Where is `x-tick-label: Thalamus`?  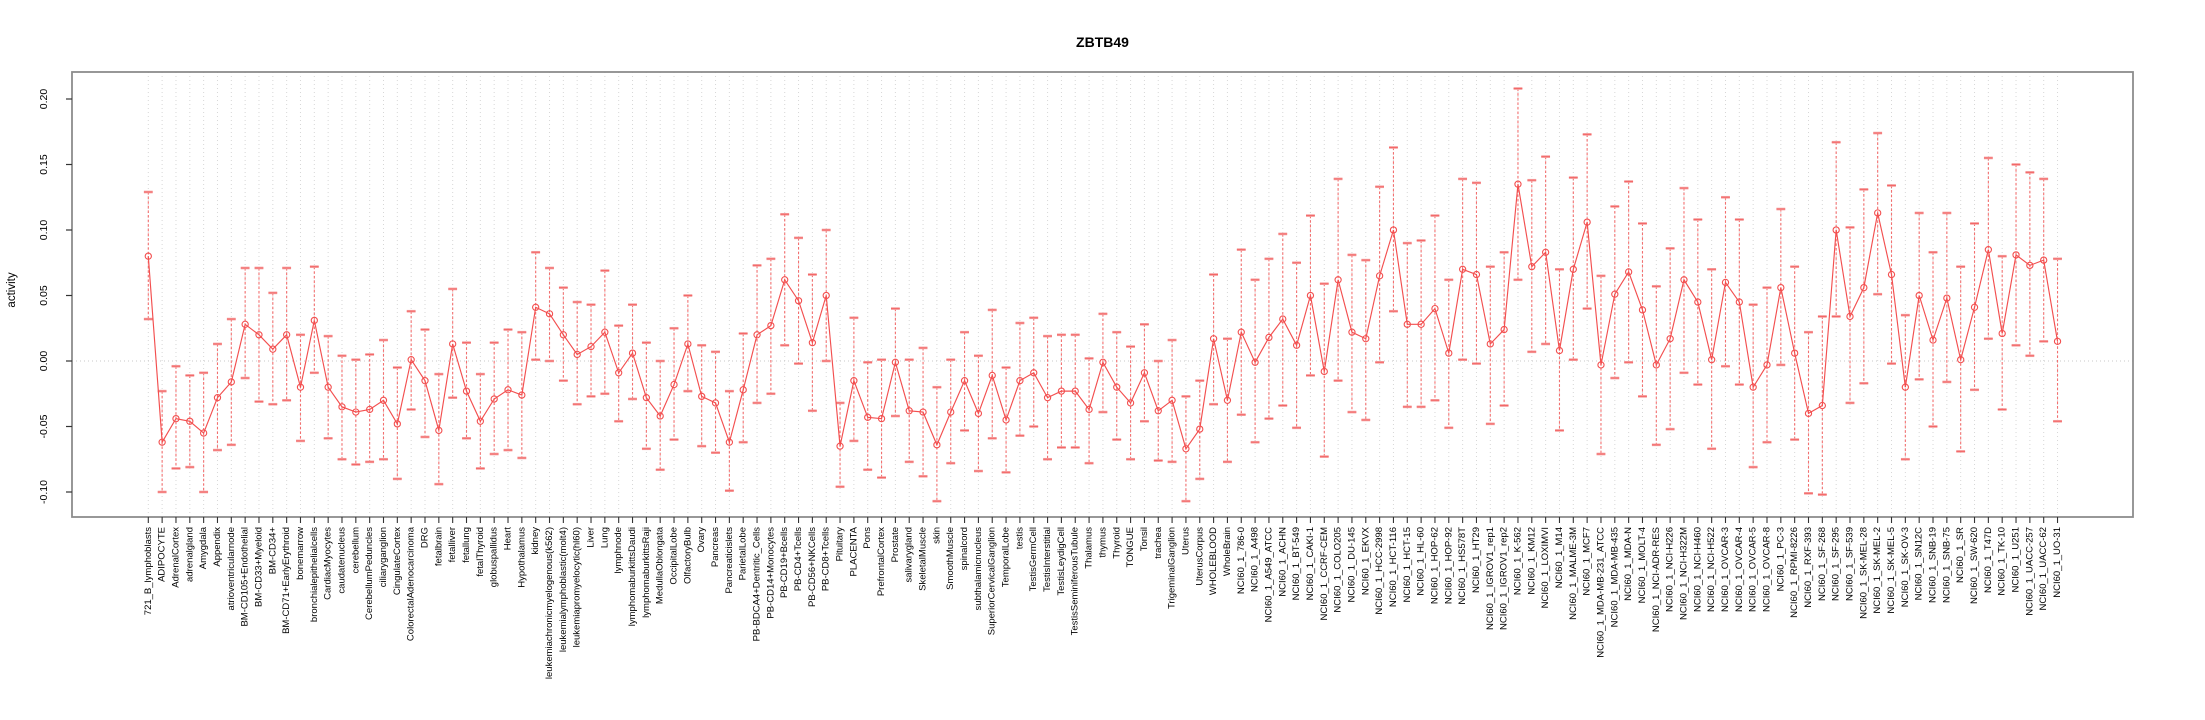
x-tick-label: Thalamus is located at coordinates (1089, 548).